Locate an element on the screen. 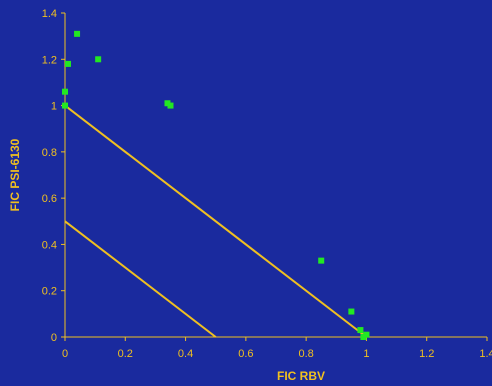 The image size is (492, 386). y-tick-label: 1.4 is located at coordinates (49, 14).